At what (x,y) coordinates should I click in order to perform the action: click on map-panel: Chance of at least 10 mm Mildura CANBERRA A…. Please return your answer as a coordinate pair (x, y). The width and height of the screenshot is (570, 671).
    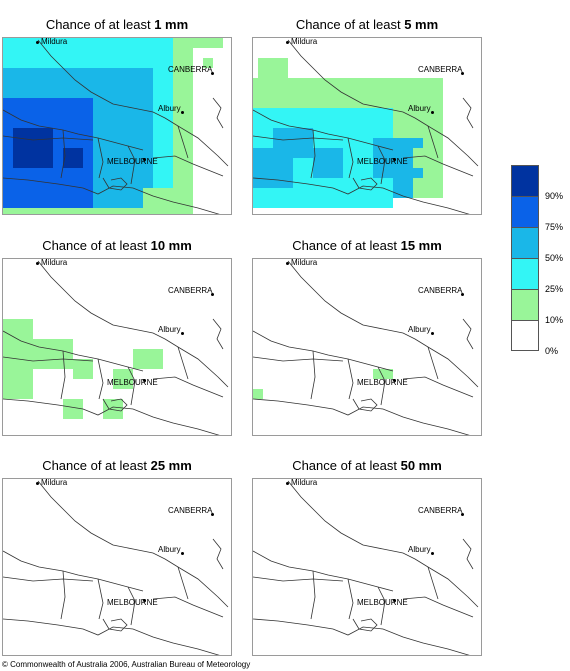
    Looking at the image, I should click on (117, 337).